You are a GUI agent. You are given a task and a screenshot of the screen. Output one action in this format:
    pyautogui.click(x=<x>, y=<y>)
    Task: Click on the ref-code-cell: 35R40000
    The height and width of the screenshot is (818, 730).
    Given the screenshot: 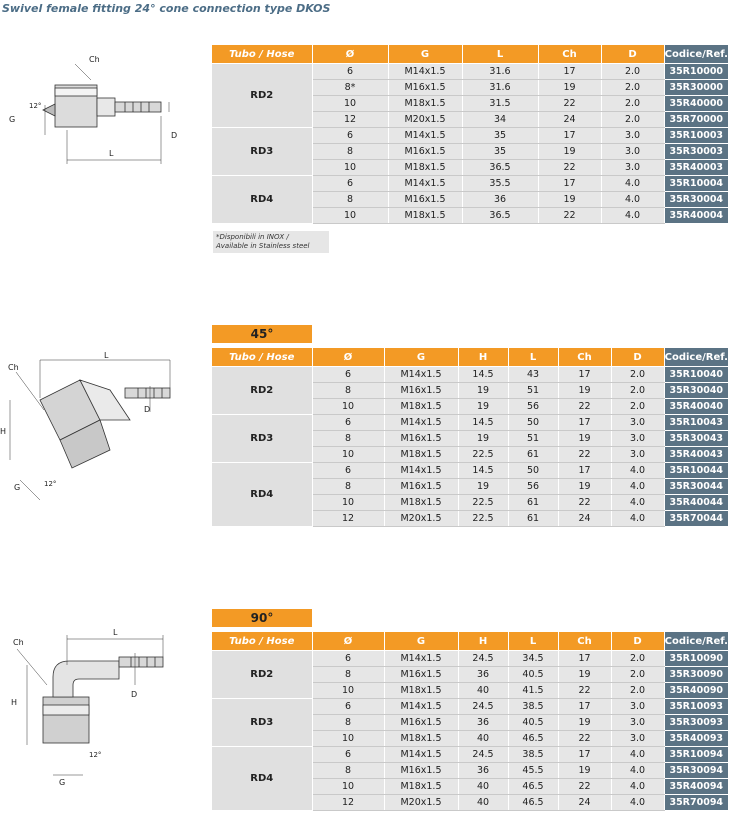 What is the action you would take?
    pyautogui.click(x=696, y=103)
    